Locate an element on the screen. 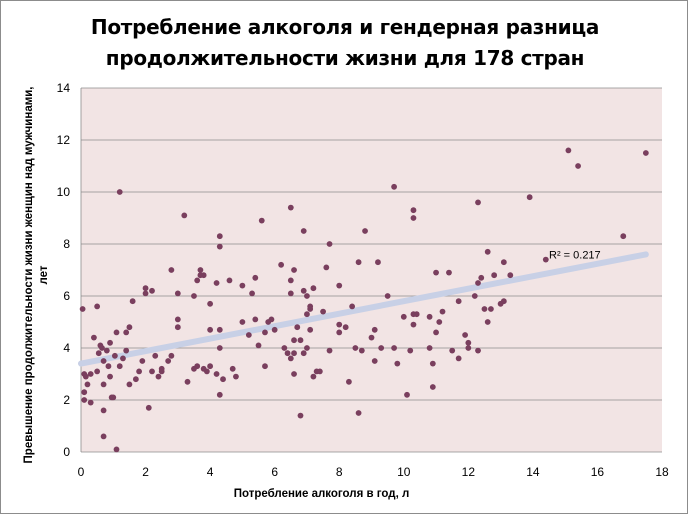 Image resolution: width=688 pixels, height=515 pixels. x-axis-ticks: 0 2 4 6 8 10 12 14 16 18 is located at coordinates (373, 472).